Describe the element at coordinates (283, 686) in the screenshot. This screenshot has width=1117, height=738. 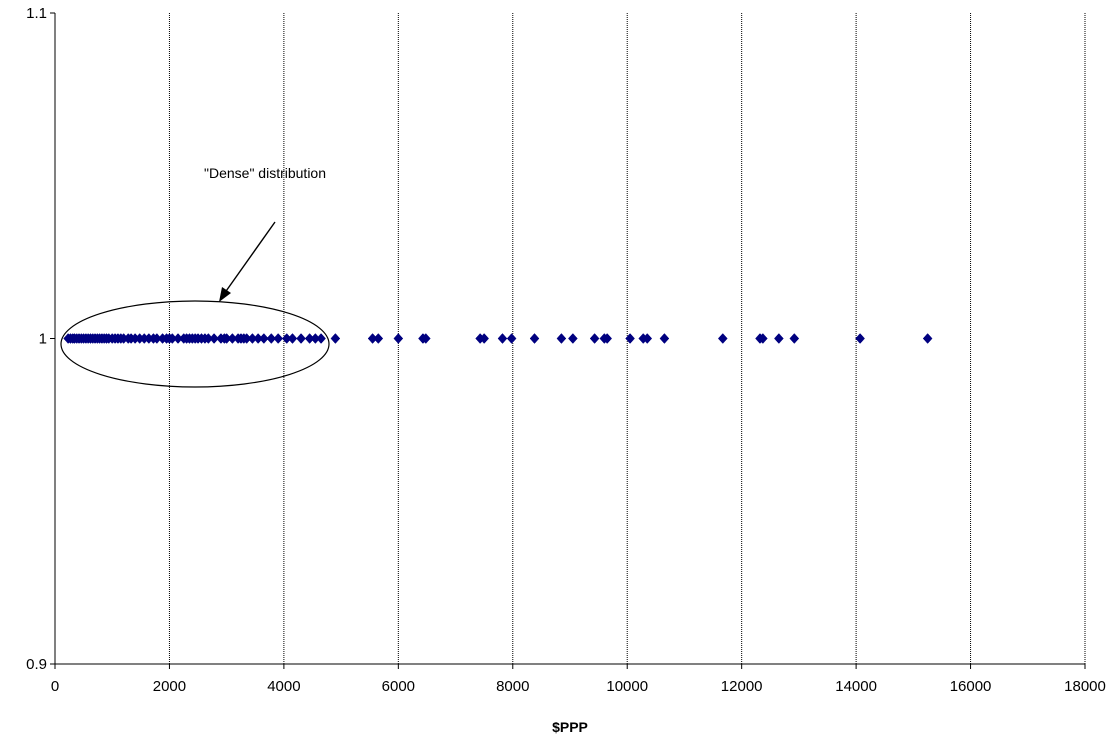
I see `x-tick-label: 4000` at that location.